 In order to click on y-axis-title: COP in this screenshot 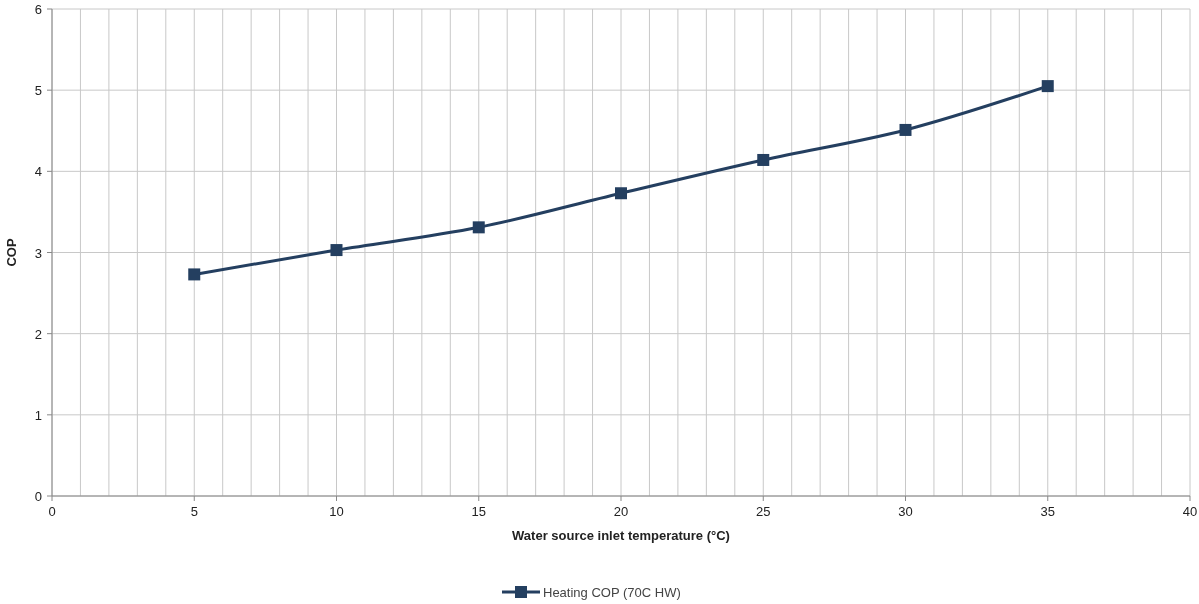, I will do `click(11, 252)`.